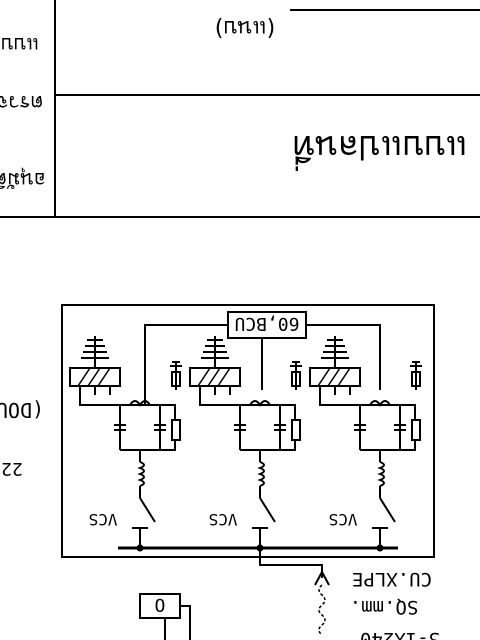  I want to click on top-interconnect, so click(186, 364).